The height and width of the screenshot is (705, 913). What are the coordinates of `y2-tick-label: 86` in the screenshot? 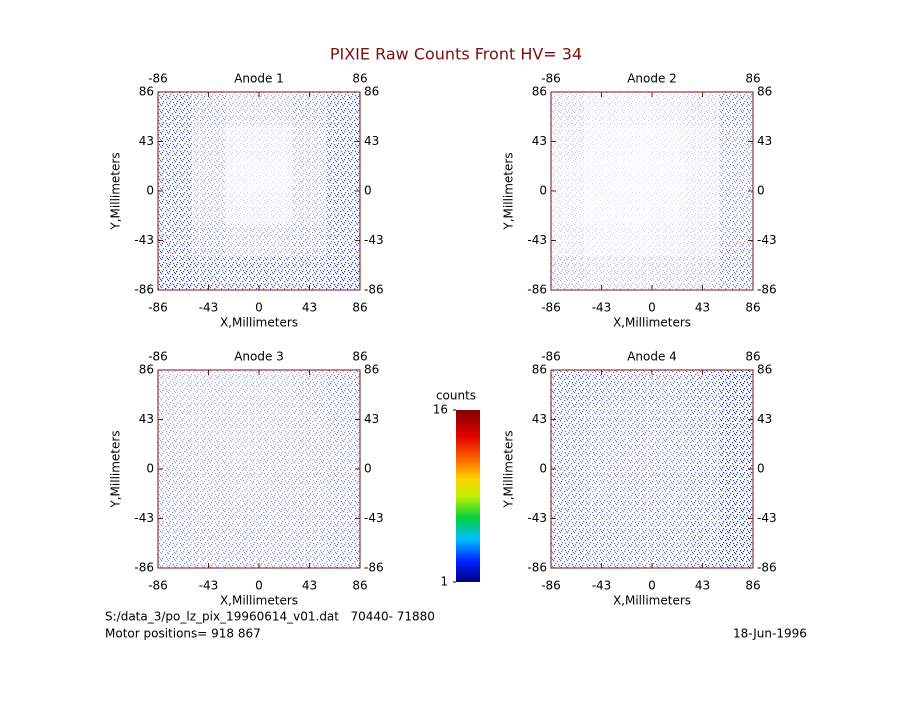 It's located at (371, 370).